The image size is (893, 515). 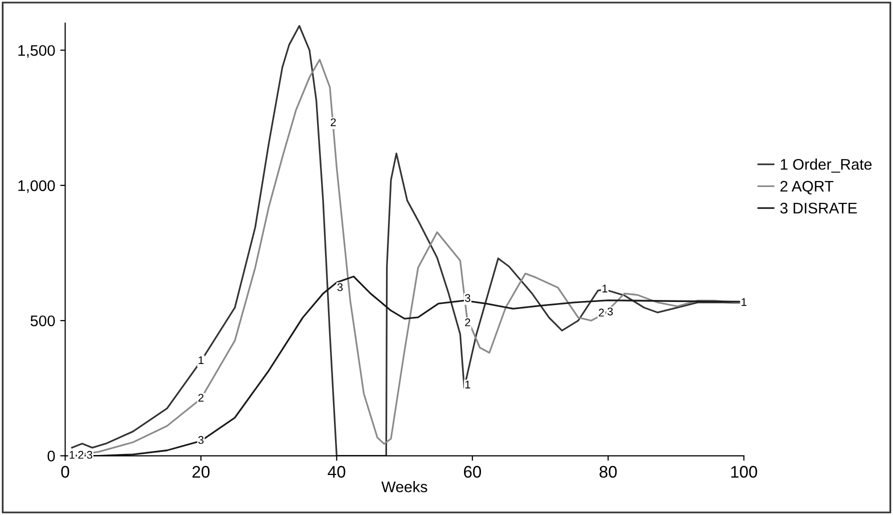 What do you see at coordinates (337, 472) in the screenshot?
I see `x-tick-label: 40` at bounding box center [337, 472].